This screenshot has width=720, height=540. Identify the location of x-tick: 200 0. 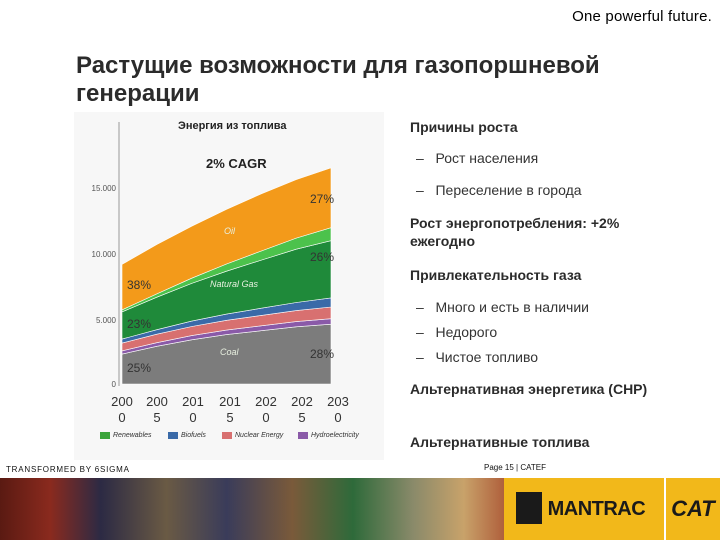
(122, 409).